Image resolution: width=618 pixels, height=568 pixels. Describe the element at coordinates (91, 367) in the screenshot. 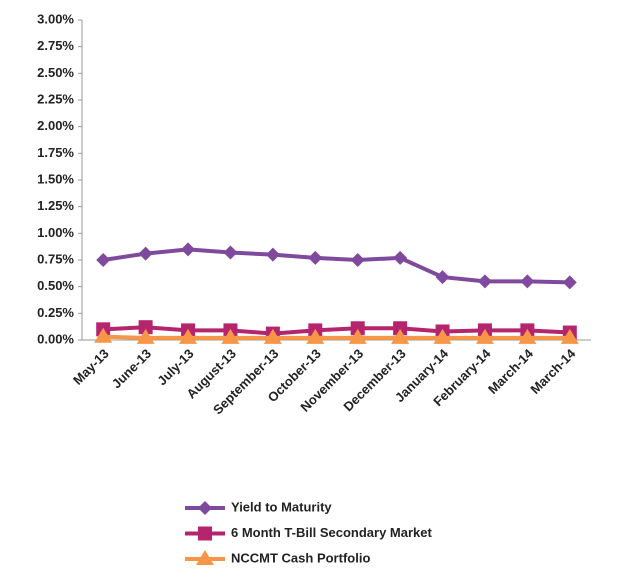

I see `x-tick-label: May-13` at that location.